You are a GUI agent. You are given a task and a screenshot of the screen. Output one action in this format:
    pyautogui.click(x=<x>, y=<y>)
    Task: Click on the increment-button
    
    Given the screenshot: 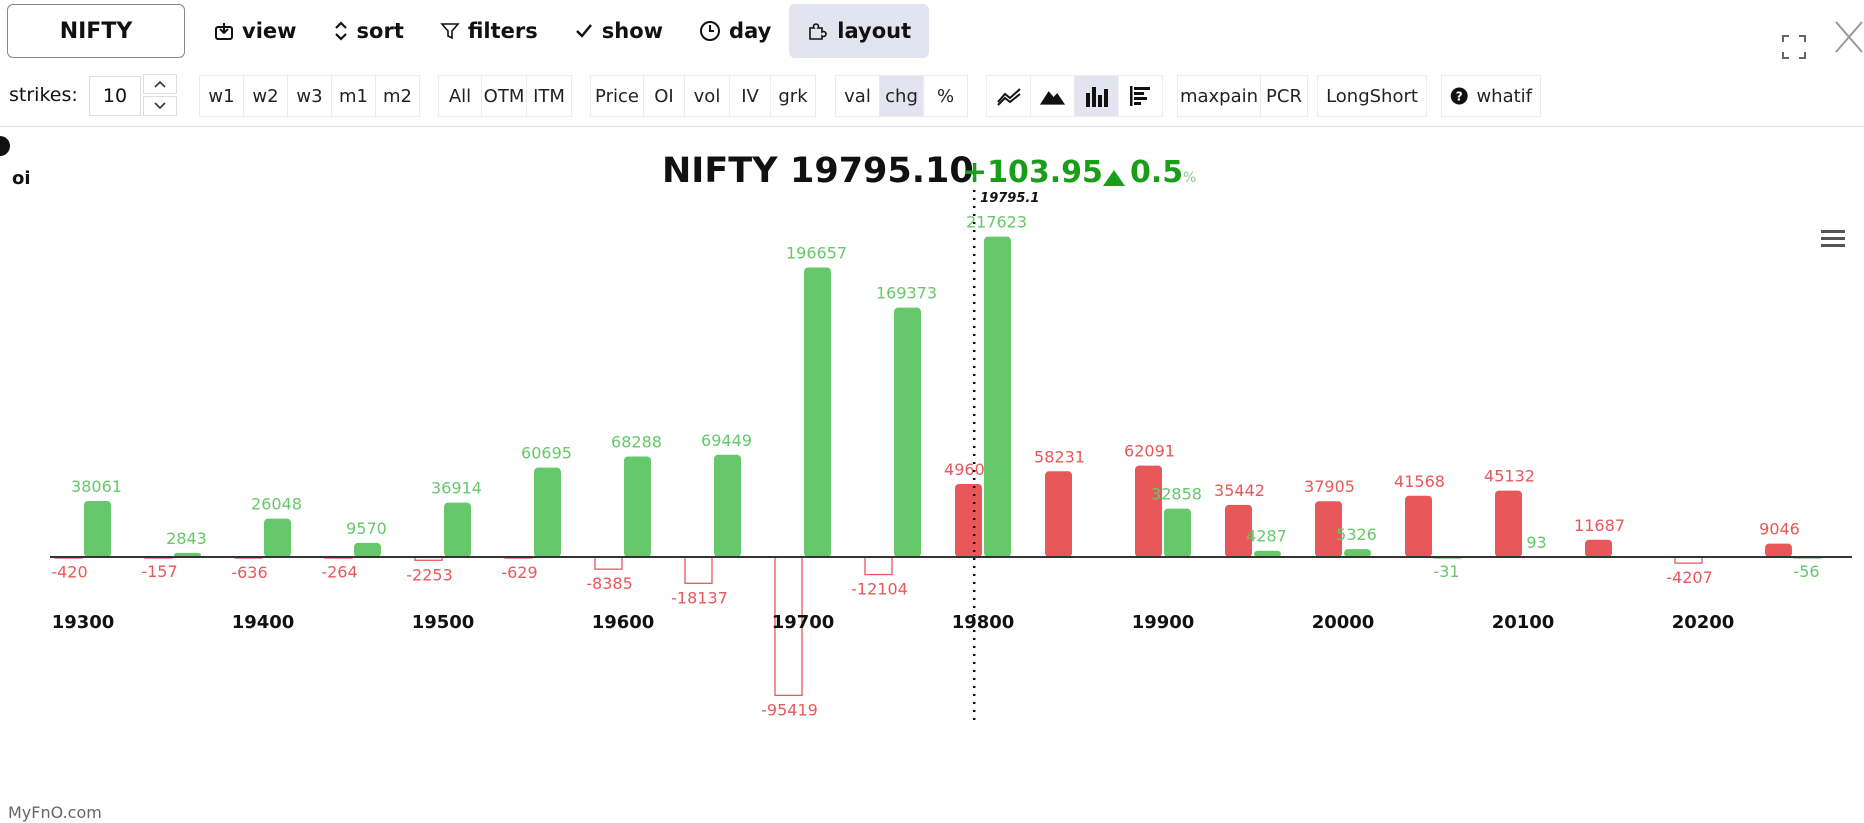 What is the action you would take?
    pyautogui.click(x=160, y=84)
    